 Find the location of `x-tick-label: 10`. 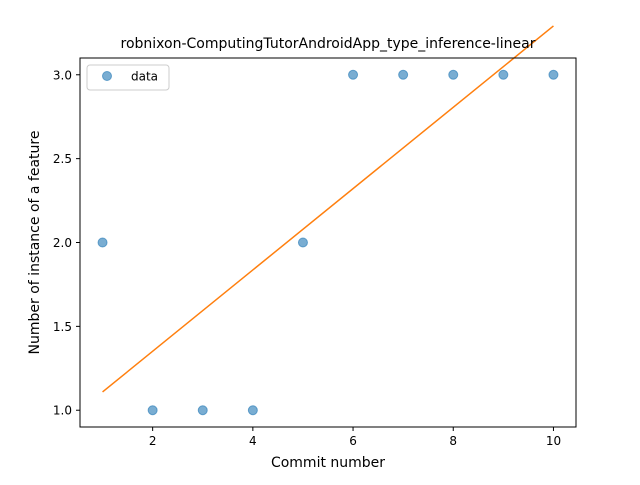

x-tick-label: 10 is located at coordinates (553, 441).